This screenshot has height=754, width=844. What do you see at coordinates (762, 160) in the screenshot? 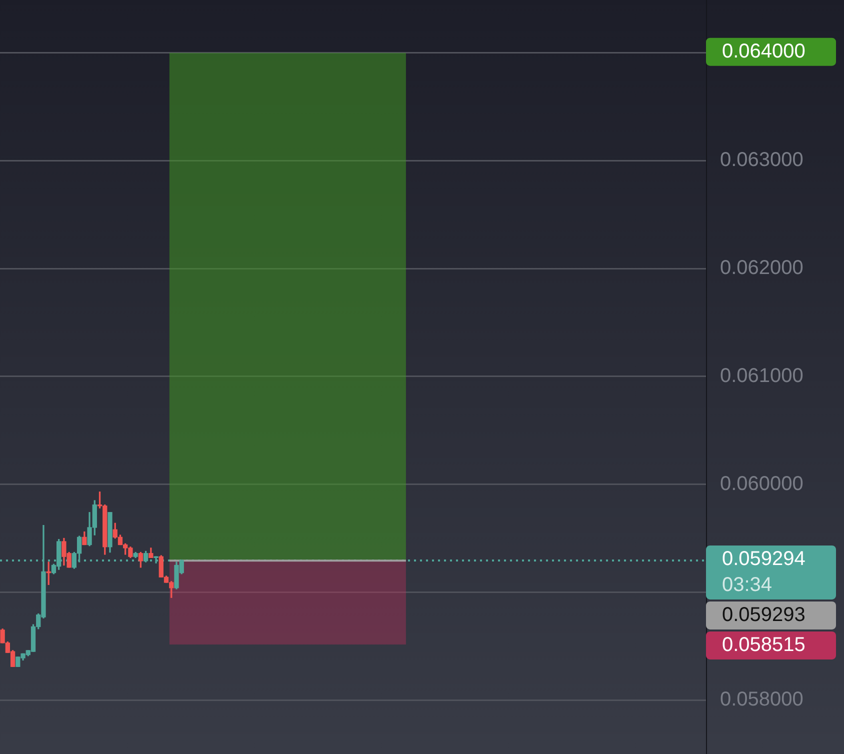
I see `y-tick-label: 0.063000` at bounding box center [762, 160].